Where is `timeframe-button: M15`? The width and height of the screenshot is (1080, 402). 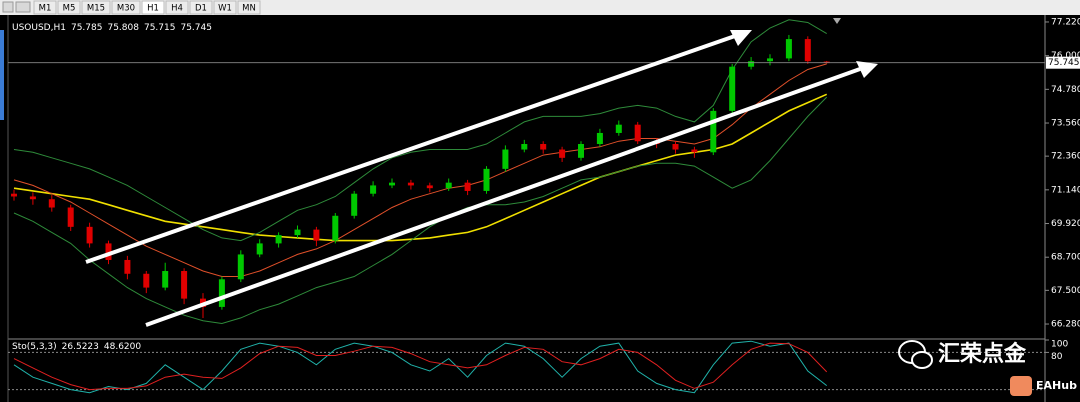
timeframe-button: M15 is located at coordinates (96, 7).